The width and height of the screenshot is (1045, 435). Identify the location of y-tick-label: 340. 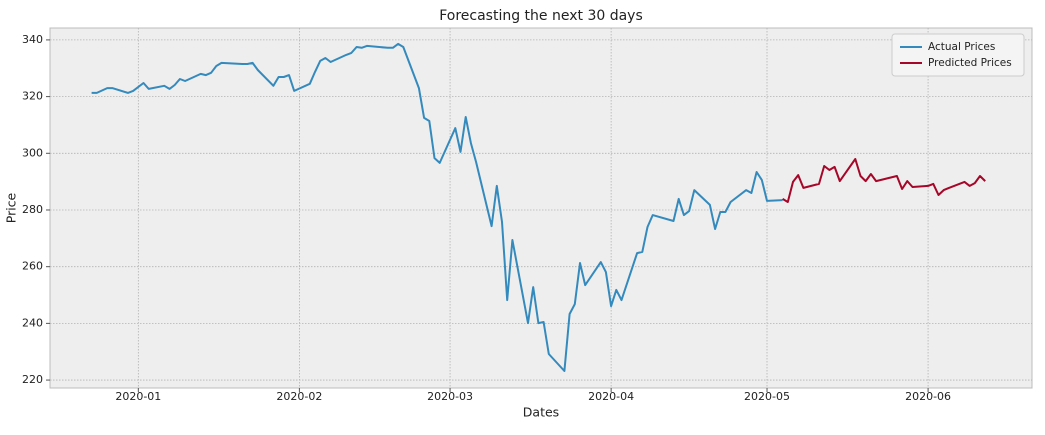
(32, 39).